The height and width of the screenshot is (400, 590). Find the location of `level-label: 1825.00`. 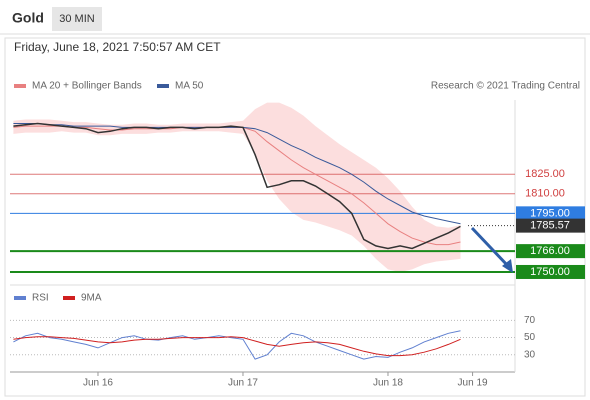

level-label: 1825.00 is located at coordinates (545, 174).